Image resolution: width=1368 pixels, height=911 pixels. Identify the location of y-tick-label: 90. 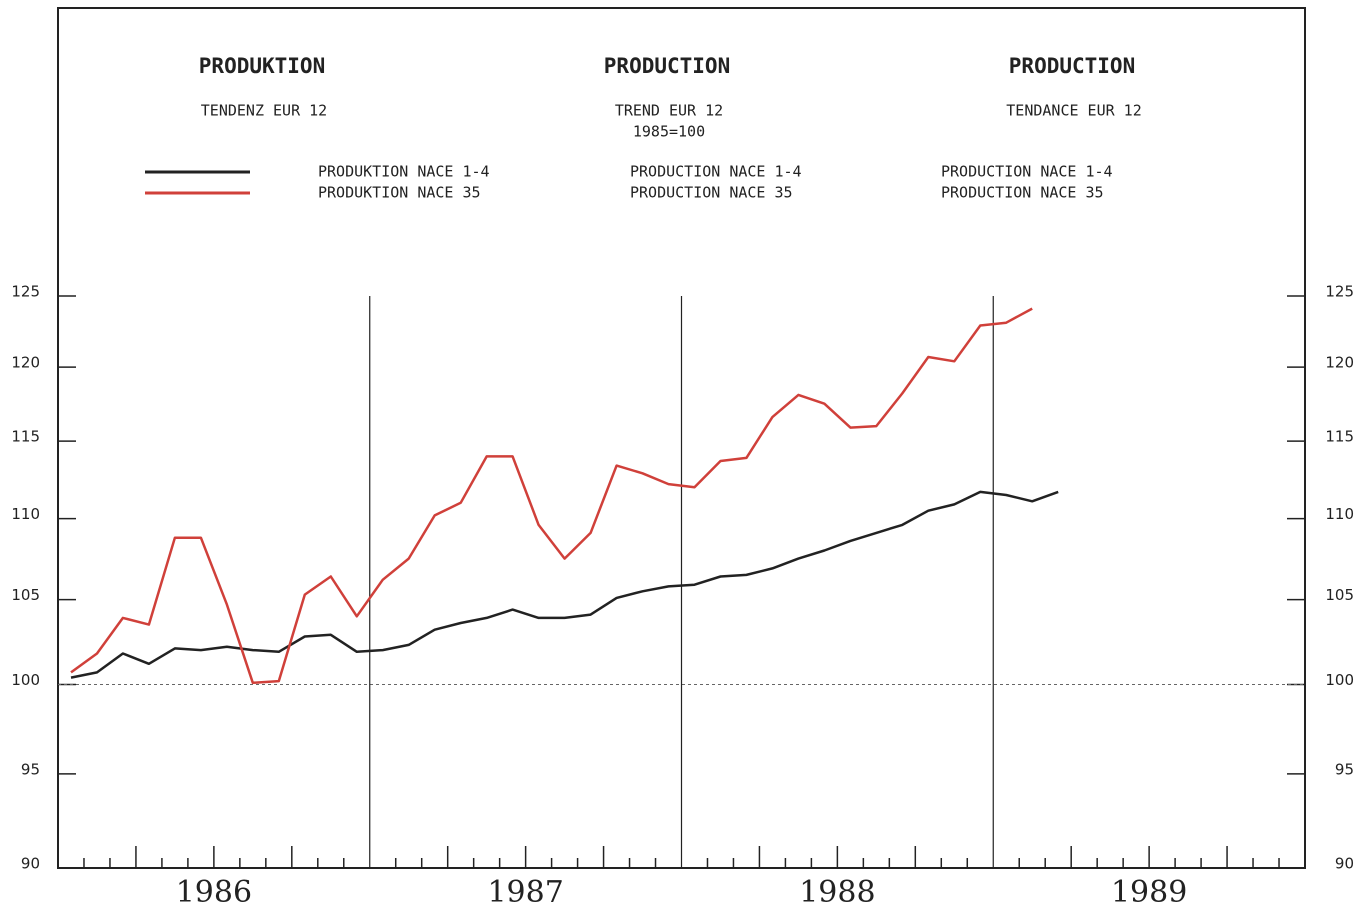
(30, 864).